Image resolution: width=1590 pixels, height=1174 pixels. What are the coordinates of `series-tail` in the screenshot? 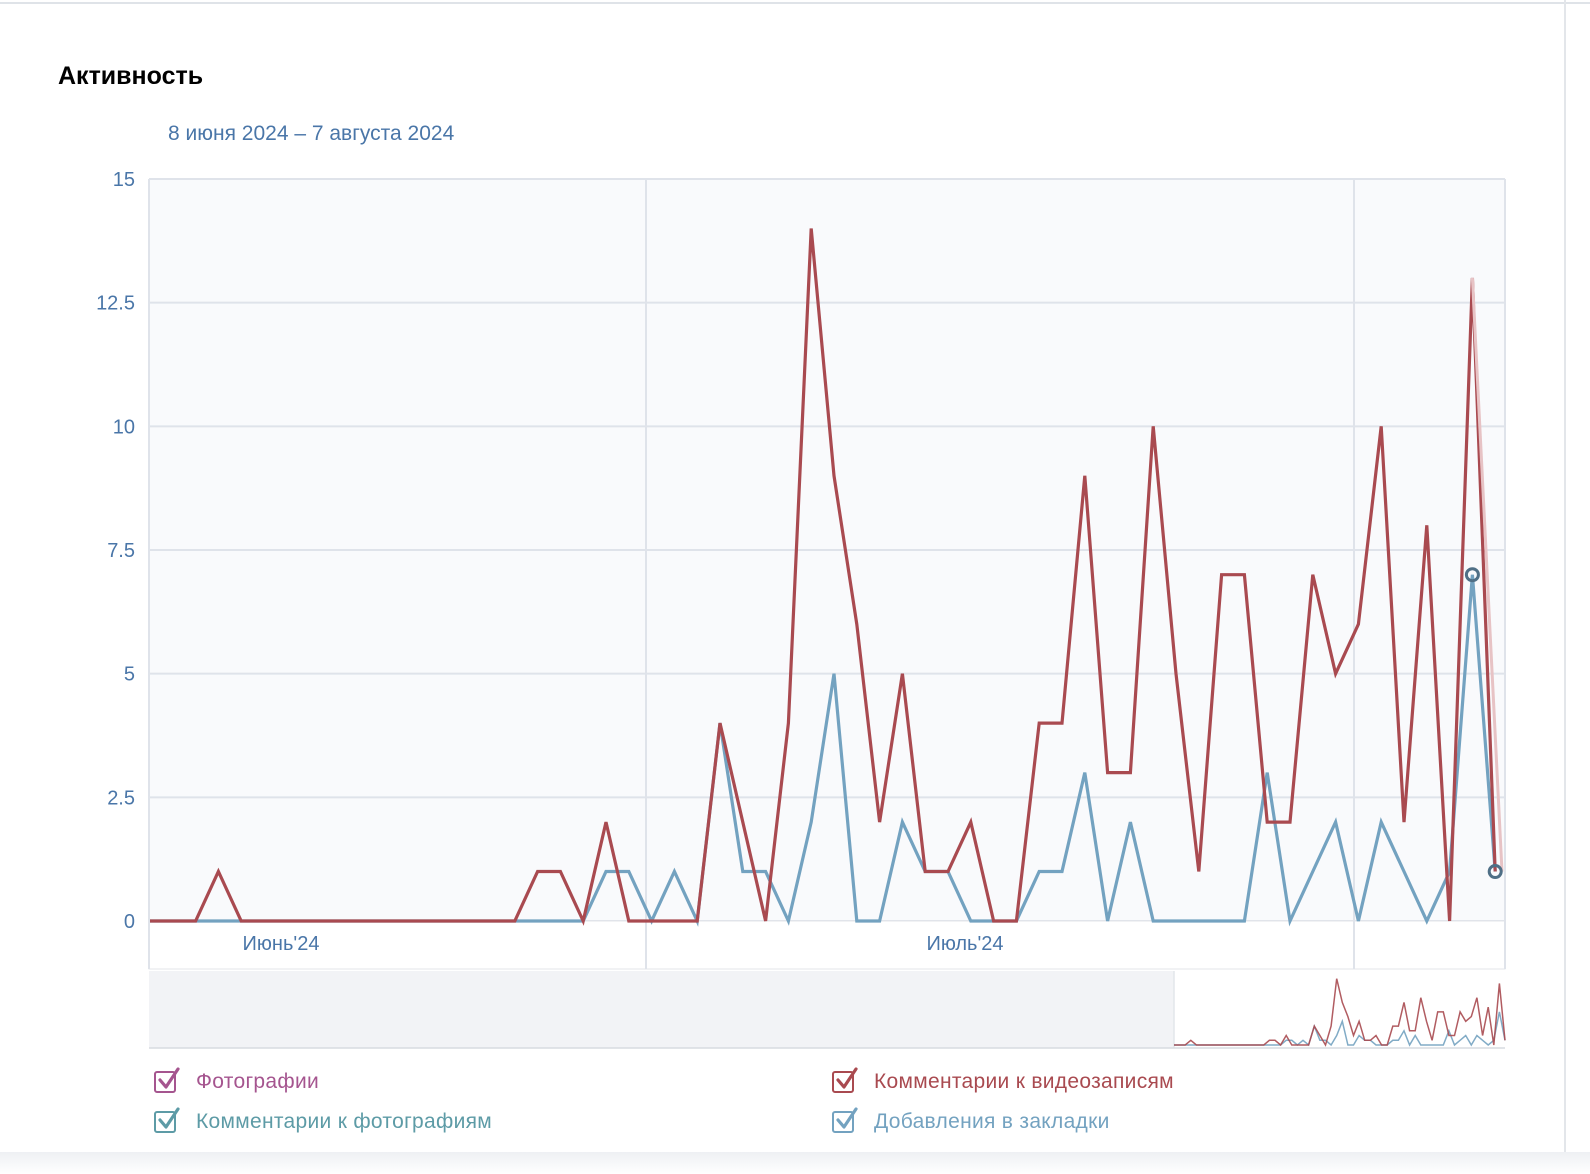 It's located at (1487, 574).